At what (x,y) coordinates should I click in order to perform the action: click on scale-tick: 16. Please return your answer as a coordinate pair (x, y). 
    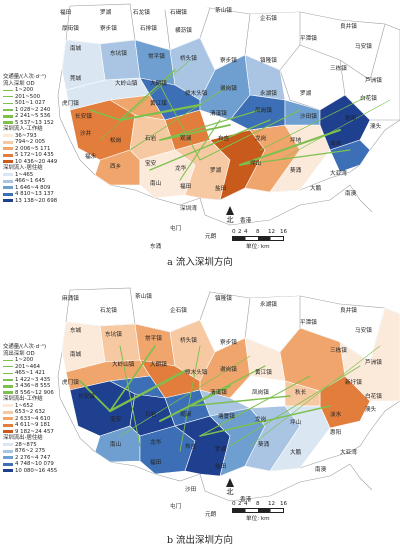
    Looking at the image, I should click on (284, 232).